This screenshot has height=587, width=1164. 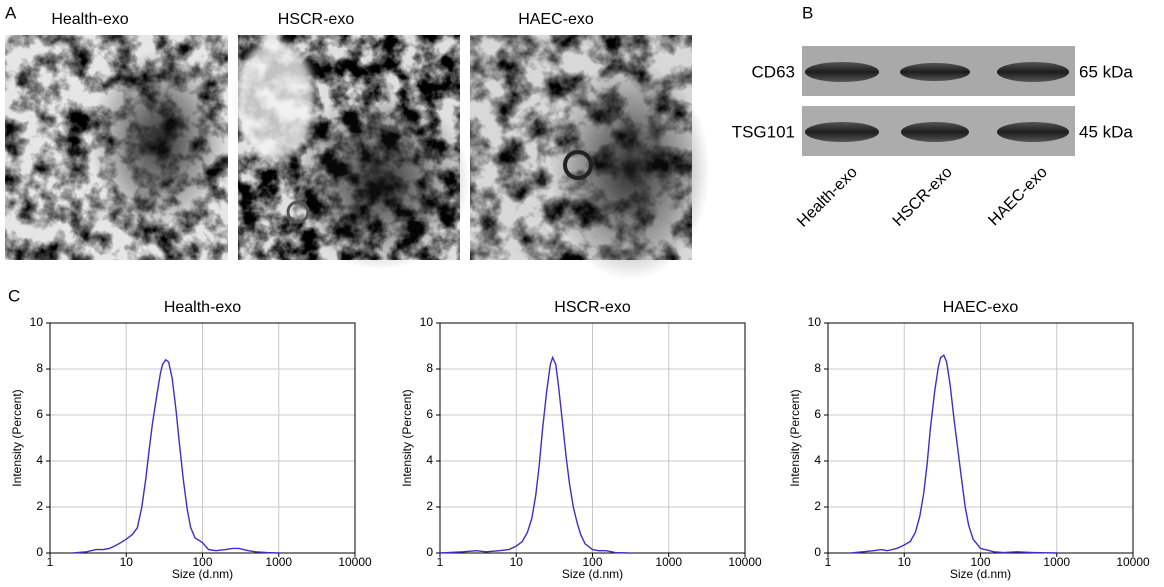 What do you see at coordinates (14, 295) in the screenshot?
I see `panel-label: C` at bounding box center [14, 295].